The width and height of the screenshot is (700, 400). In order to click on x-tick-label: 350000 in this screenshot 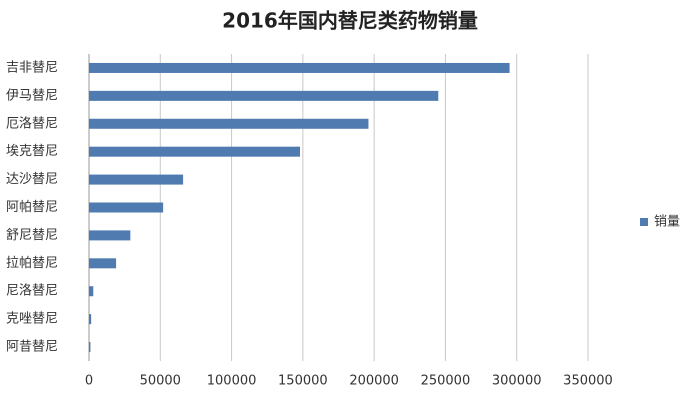, I will do `click(588, 381)`.